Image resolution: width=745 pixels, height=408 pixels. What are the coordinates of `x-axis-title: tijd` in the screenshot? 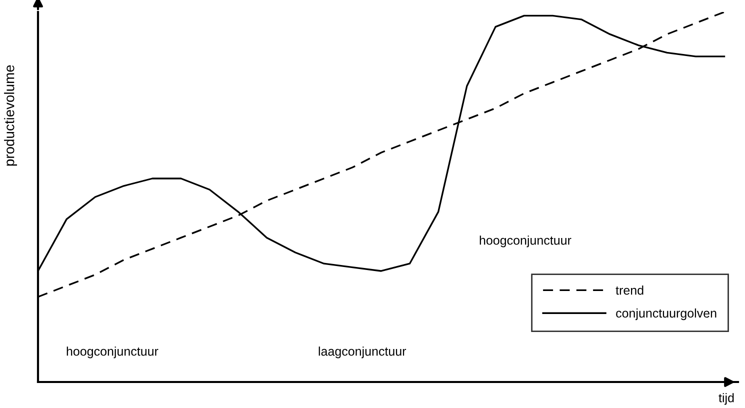 It's located at (726, 399).